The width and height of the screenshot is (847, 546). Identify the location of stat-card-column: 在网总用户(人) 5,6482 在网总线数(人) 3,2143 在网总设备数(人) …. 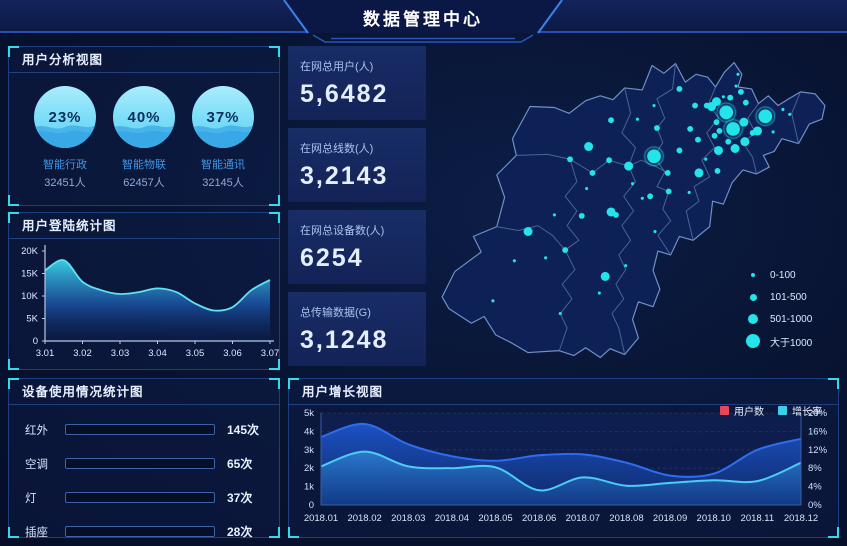
(357, 210).